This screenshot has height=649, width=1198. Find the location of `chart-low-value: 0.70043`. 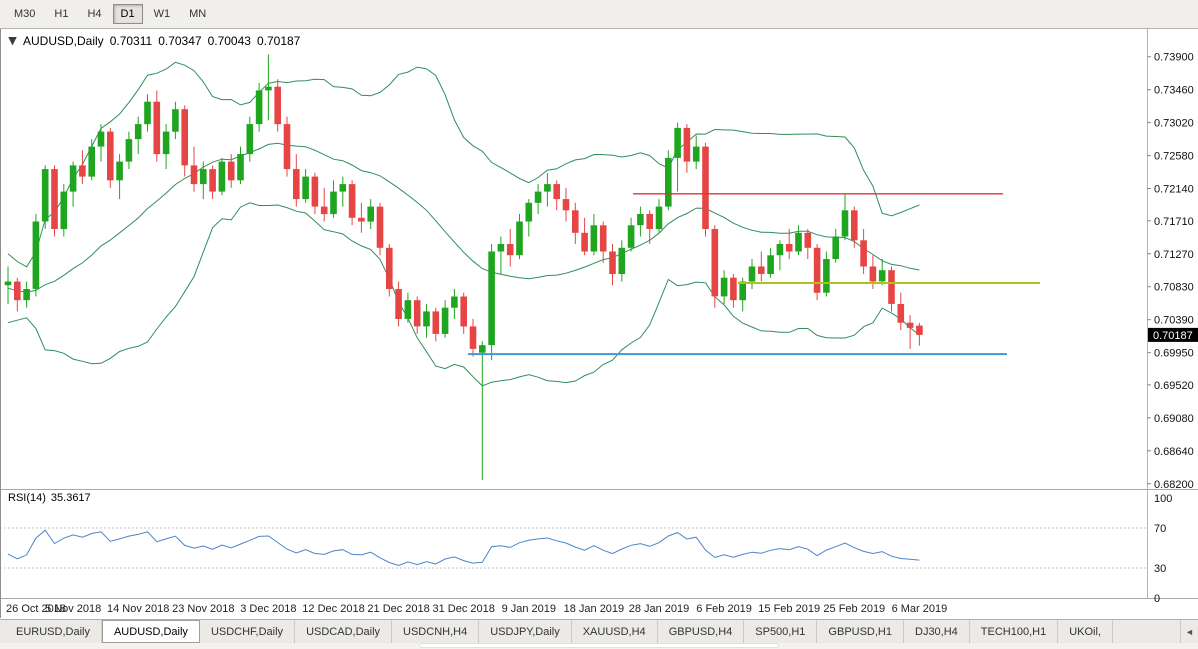

chart-low-value: 0.70043 is located at coordinates (229, 41).